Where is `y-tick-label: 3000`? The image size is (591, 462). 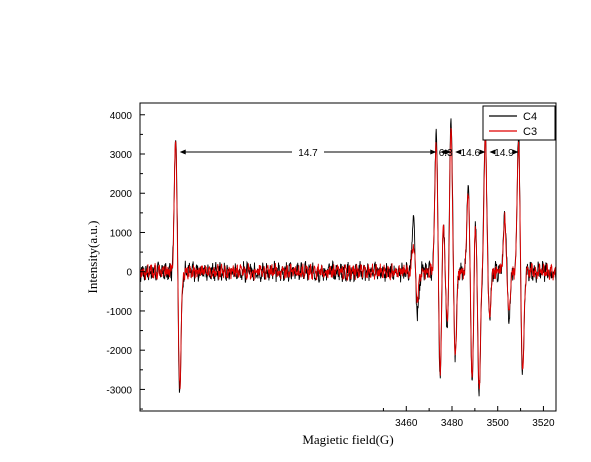 y-tick-label: 3000 is located at coordinates (121, 155).